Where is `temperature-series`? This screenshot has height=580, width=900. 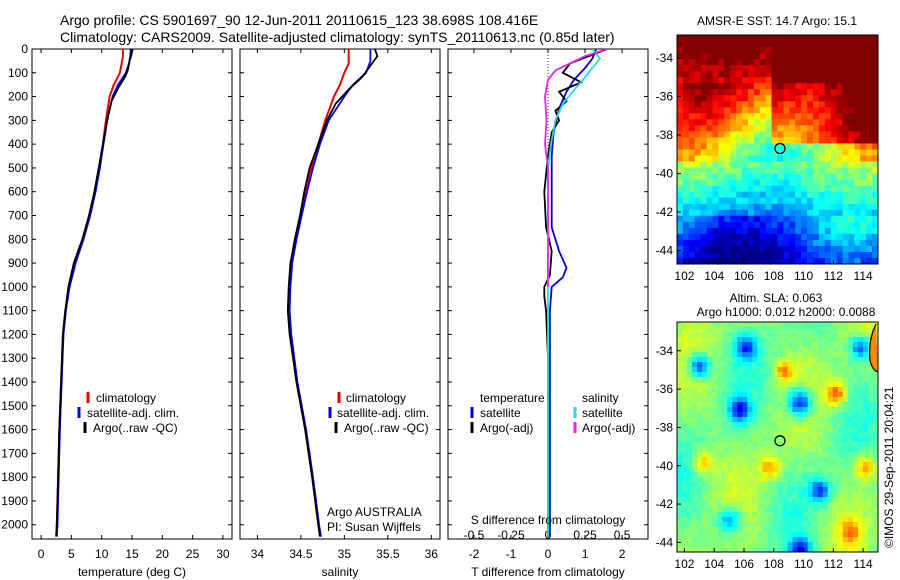 temperature-series is located at coordinates (94, 293).